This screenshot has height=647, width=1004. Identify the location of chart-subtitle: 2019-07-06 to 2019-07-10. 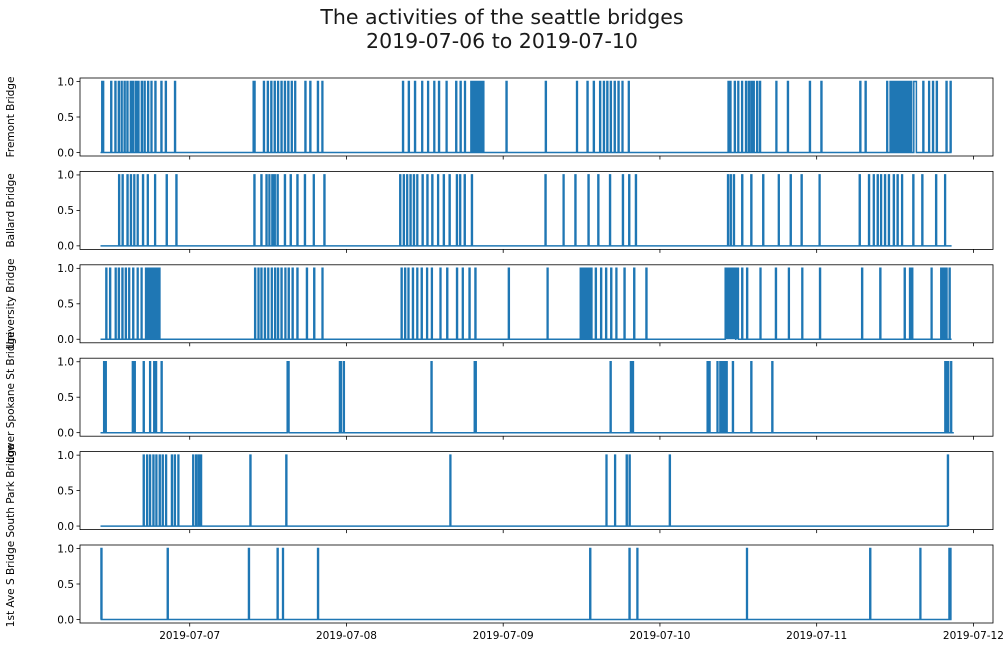
(502, 41).